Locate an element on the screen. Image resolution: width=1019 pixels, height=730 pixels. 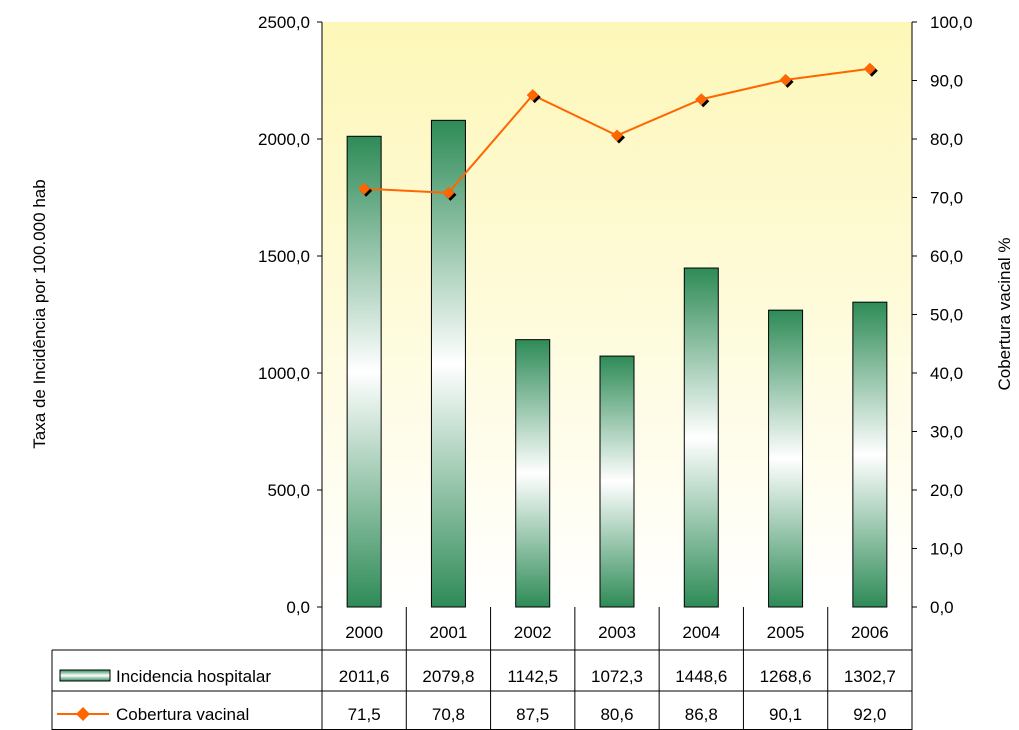
right-tick-label: 40,0 is located at coordinates (946, 373).